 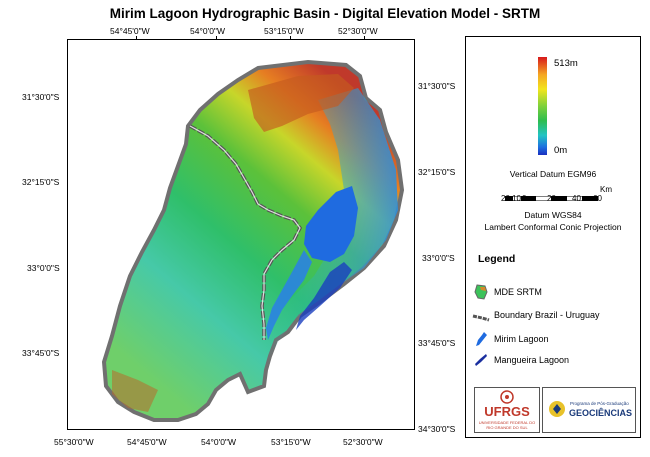 I want to click on coastal-lowland, so click(x=331, y=224).